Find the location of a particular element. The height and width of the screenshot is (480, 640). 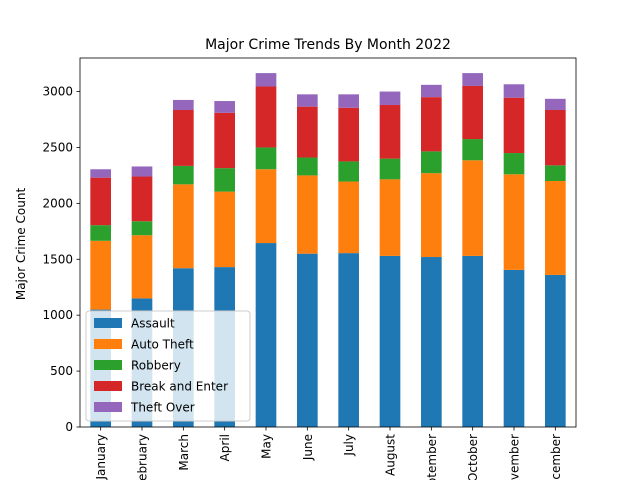

legend-label: Assault is located at coordinates (153, 324).